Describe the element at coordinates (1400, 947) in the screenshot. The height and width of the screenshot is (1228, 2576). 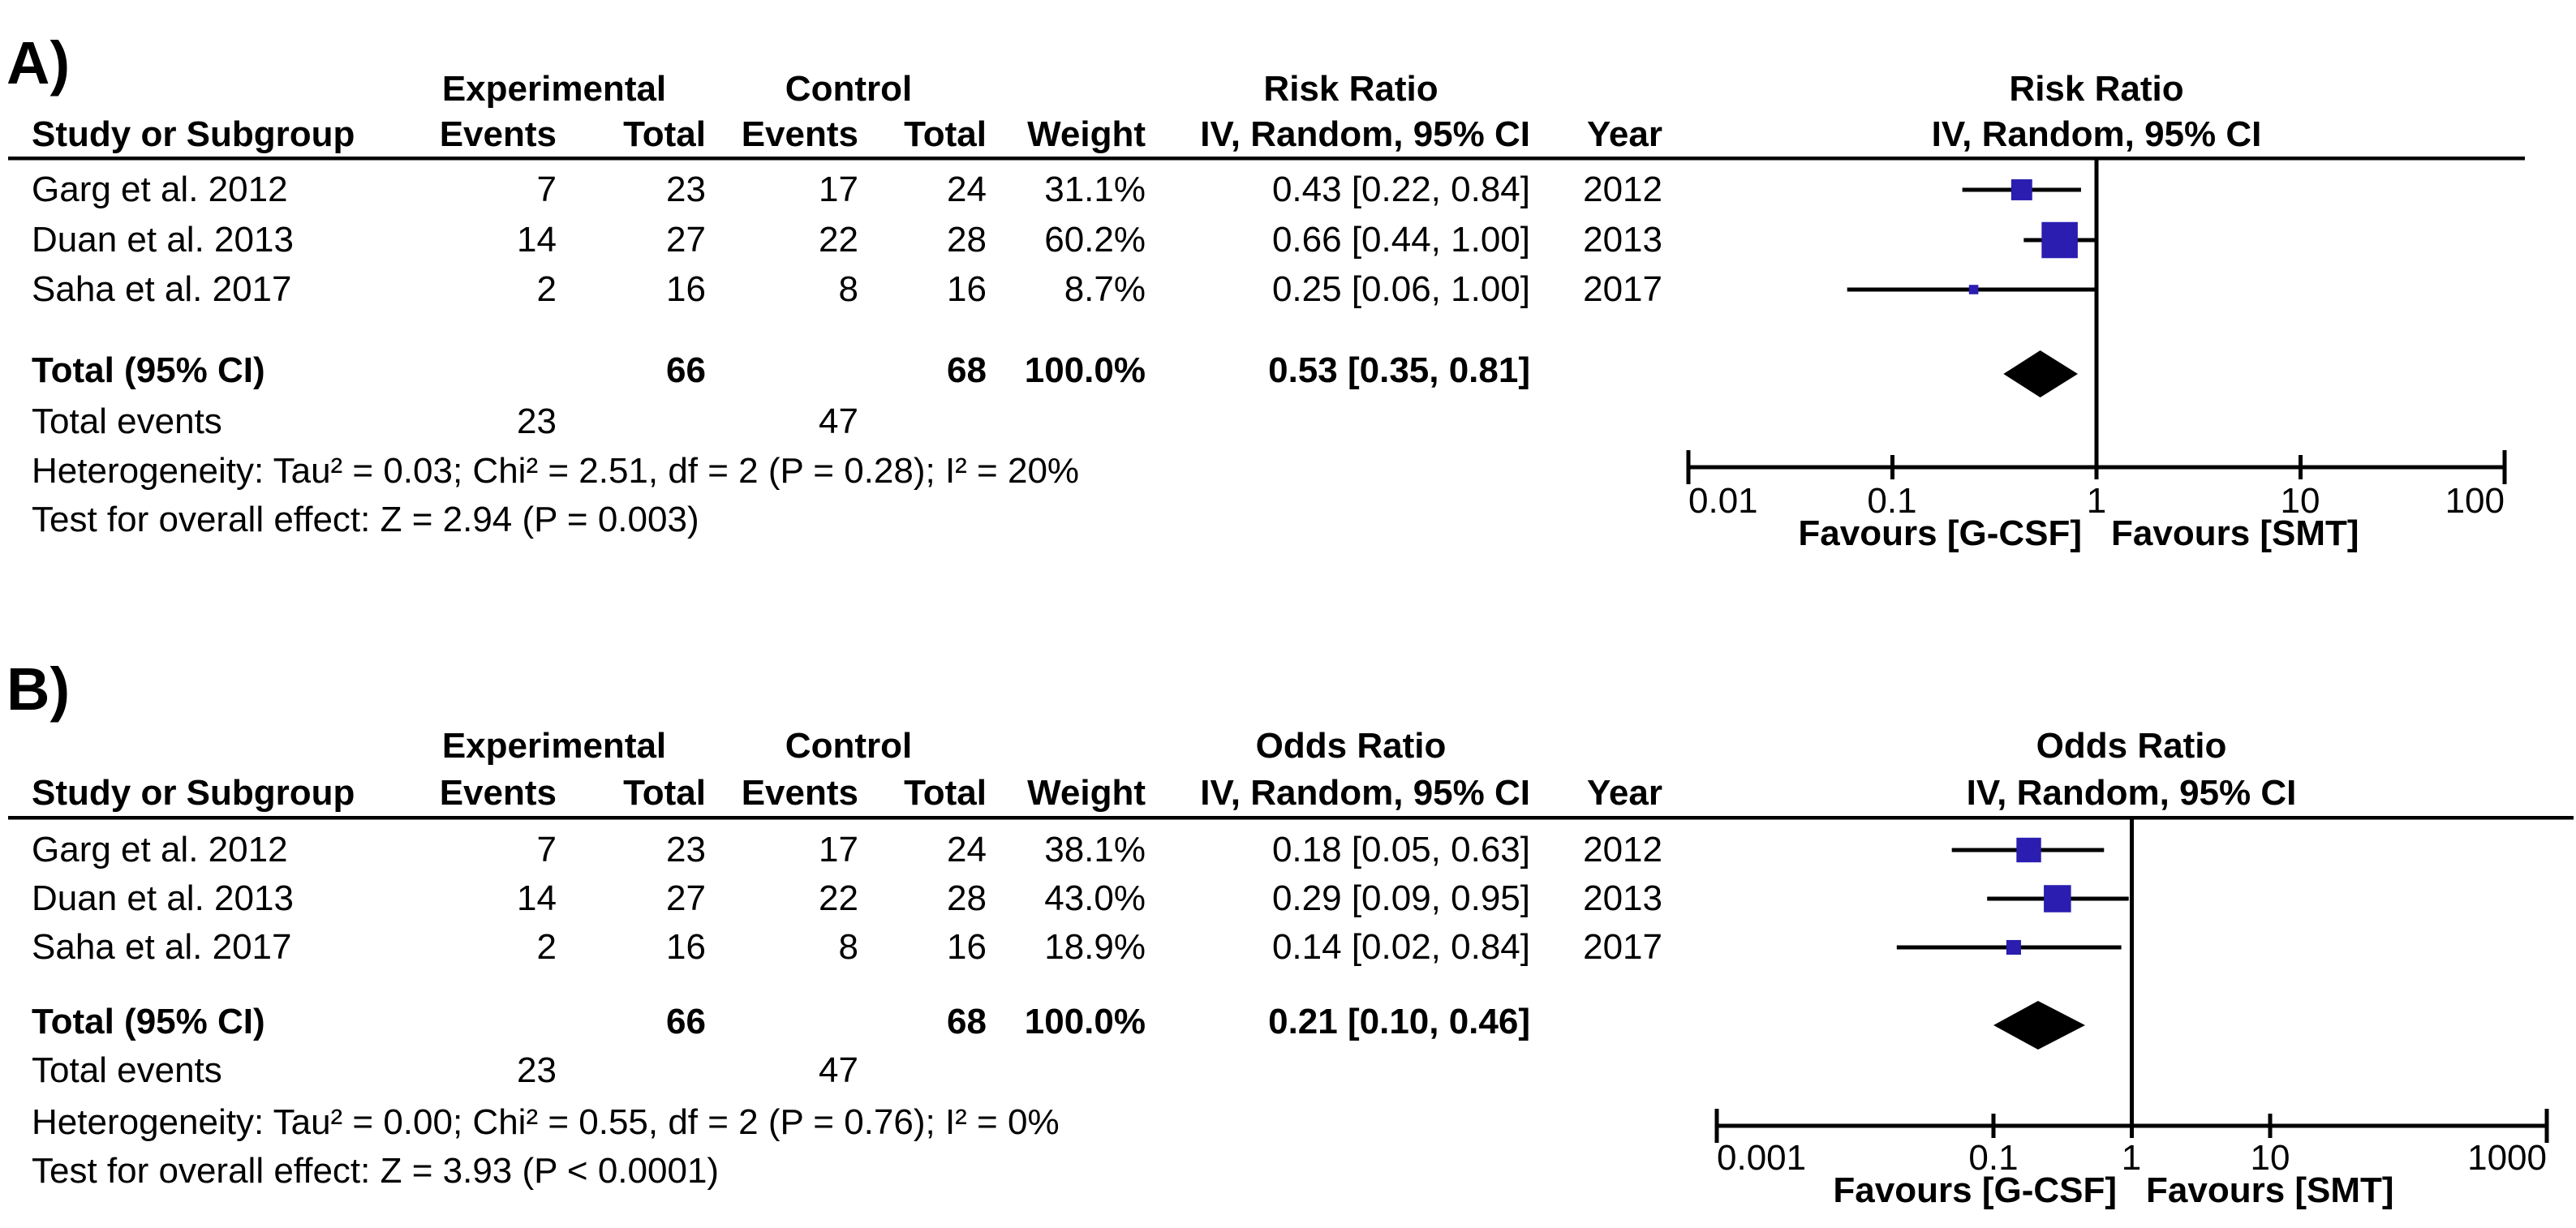
I see `ci-text: 0.14 [0.02, 0.84]` at that location.